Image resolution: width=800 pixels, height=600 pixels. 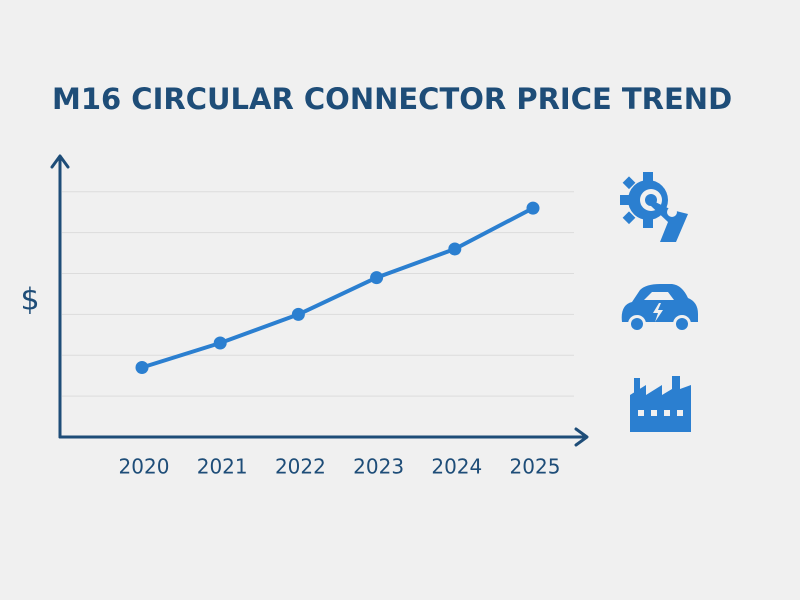 What do you see at coordinates (581, 437) in the screenshot?
I see `x-axis-arrow` at bounding box center [581, 437].